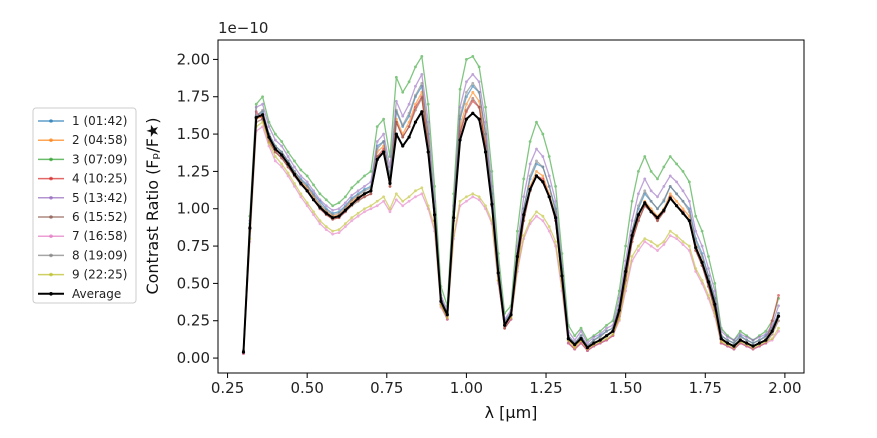  What do you see at coordinates (99, 159) in the screenshot?
I see `legend-label: 3 (07:09)` at bounding box center [99, 159].